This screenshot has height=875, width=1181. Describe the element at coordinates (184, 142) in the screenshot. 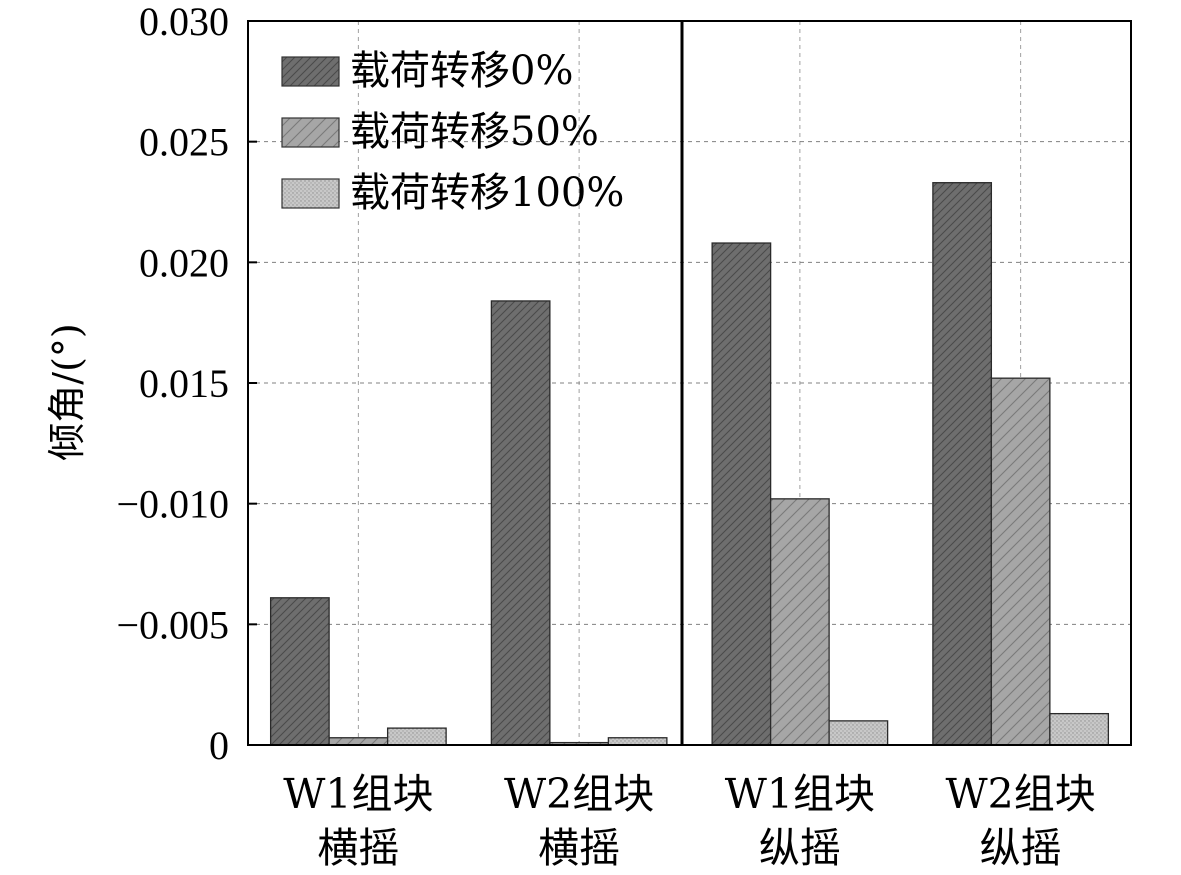

I see `y-tick-label-1: 0.025` at that location.